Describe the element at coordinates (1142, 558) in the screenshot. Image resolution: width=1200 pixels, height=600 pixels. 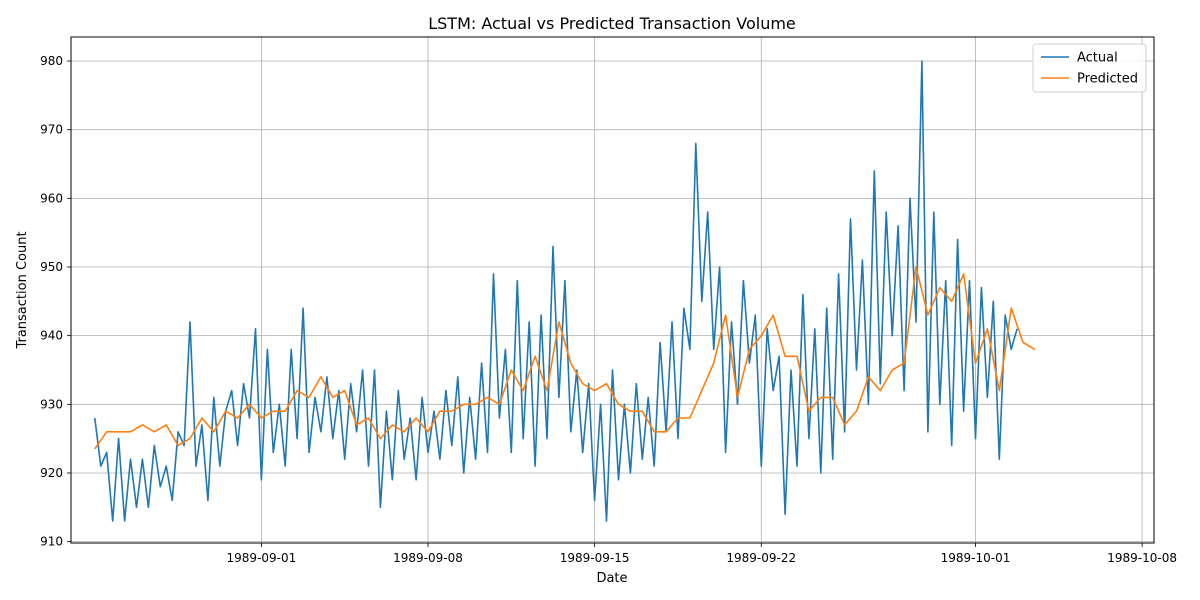
I see `x-tick-label: 1989-10-08` at that location.